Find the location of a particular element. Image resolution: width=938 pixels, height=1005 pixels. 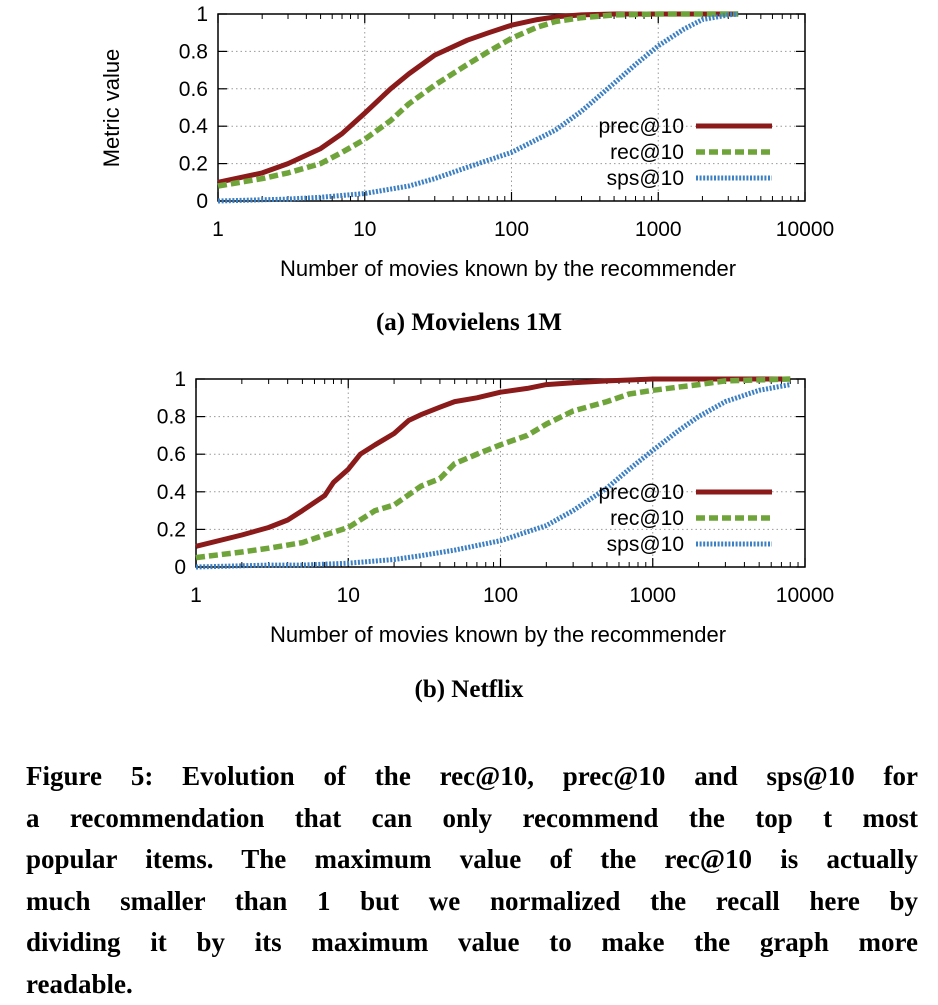

y-axis-title: Metric value is located at coordinates (111, 108).